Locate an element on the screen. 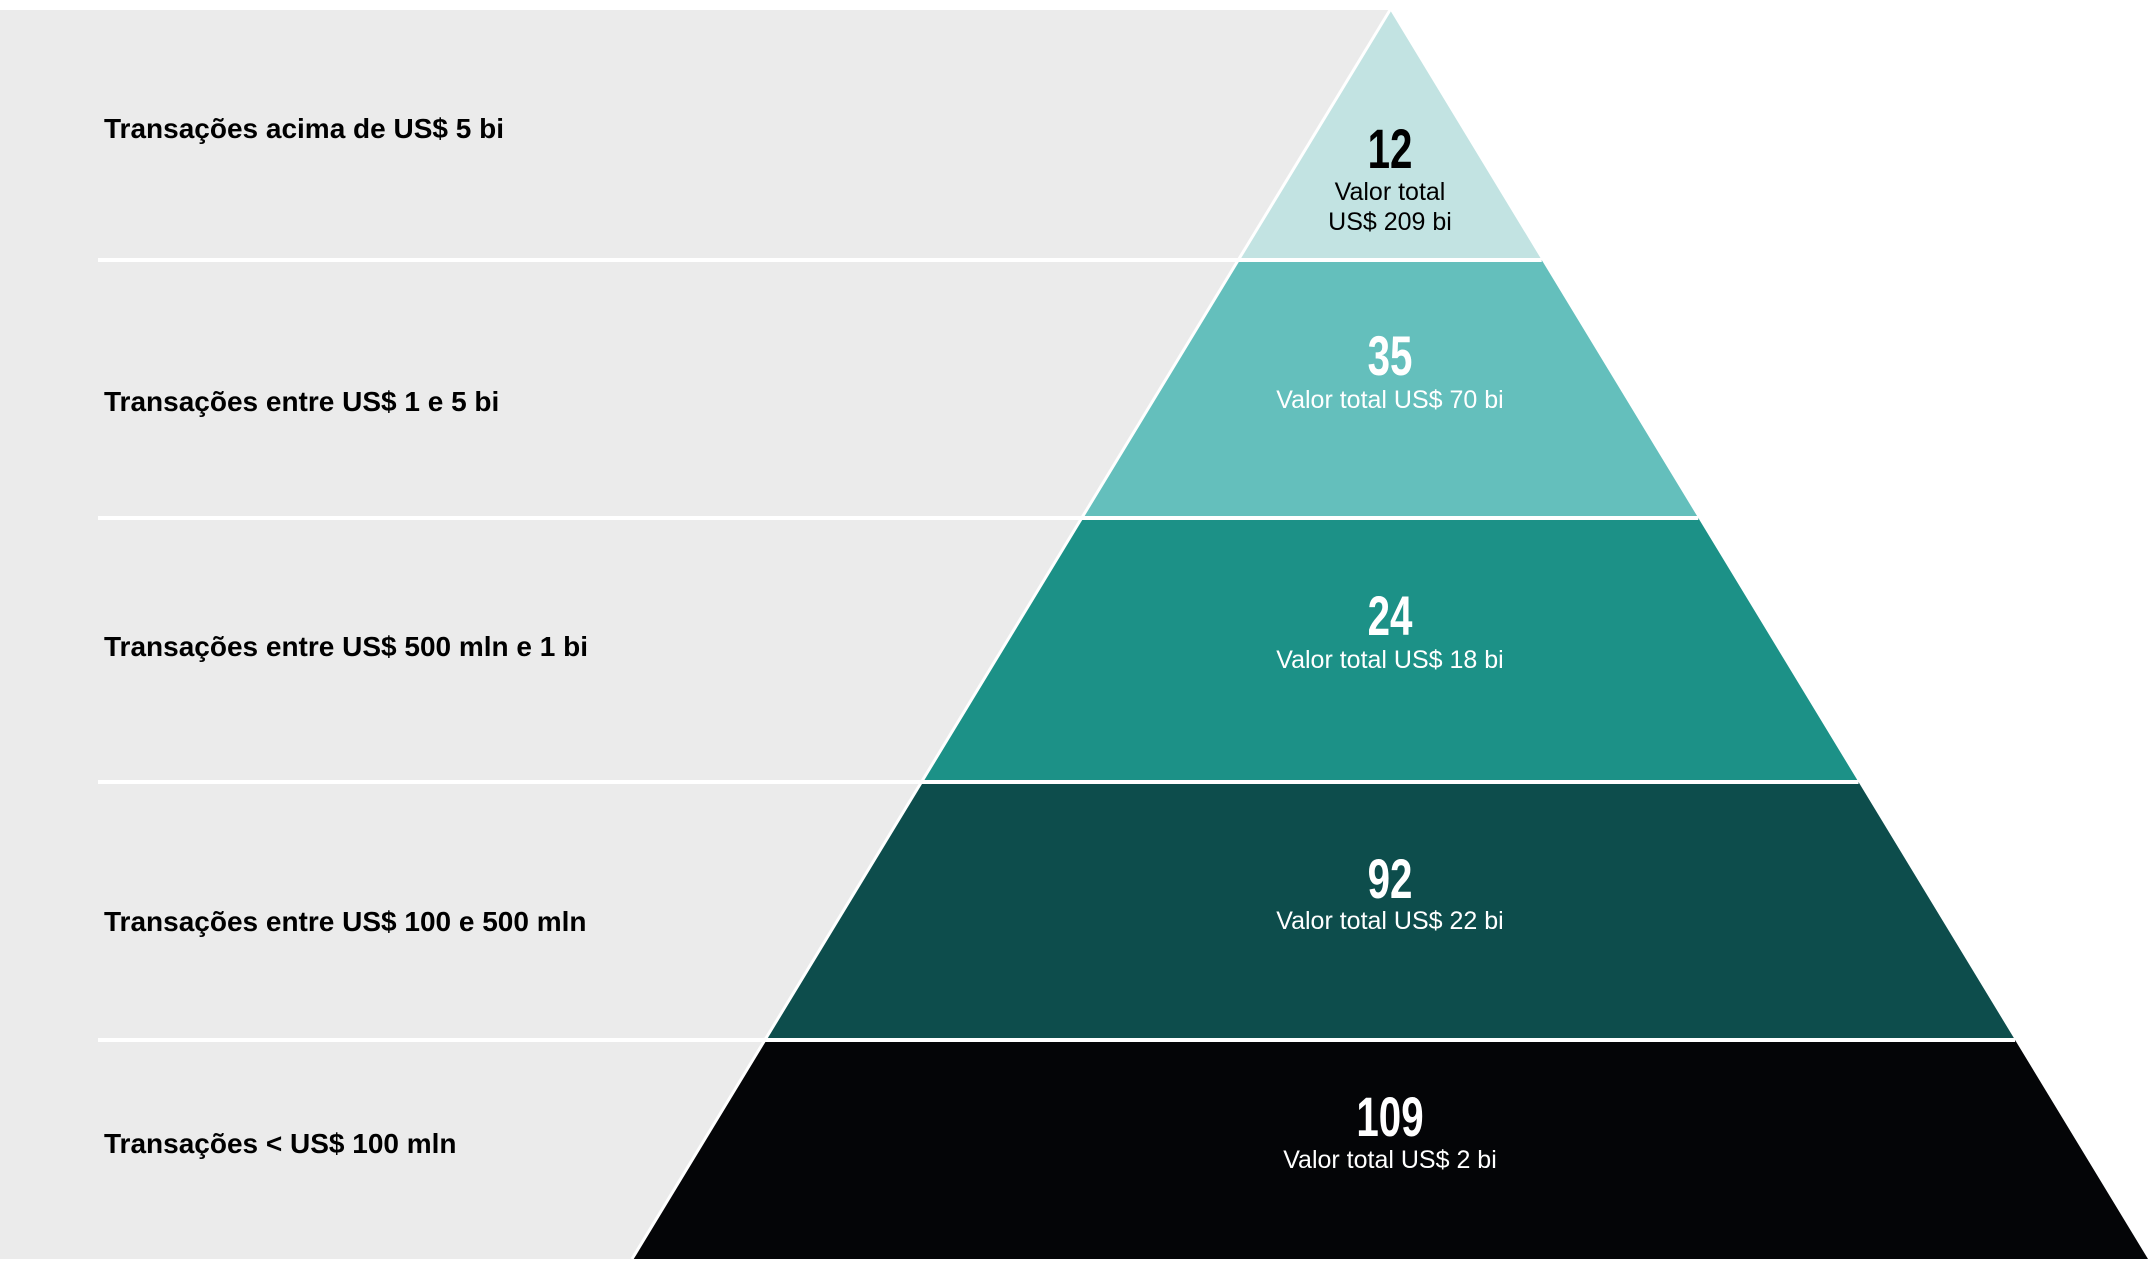  tier-total-value: Valor total US$ 18 bi is located at coordinates (1389, 660).